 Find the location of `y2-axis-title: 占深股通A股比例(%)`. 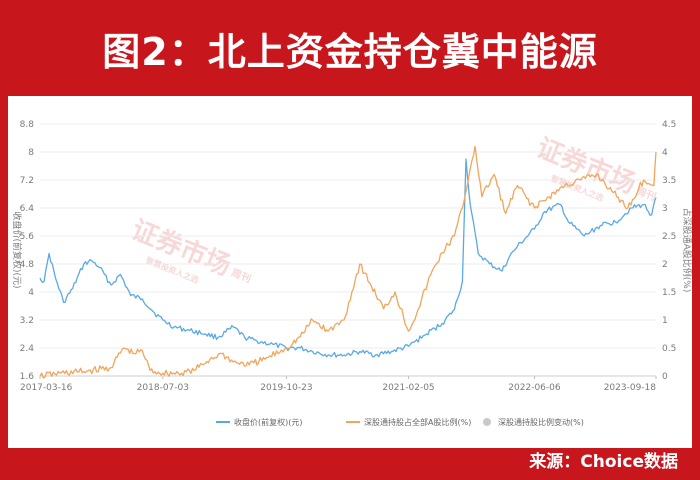

y2-axis-title: 占深股通A股比例(%) is located at coordinates (686, 250).